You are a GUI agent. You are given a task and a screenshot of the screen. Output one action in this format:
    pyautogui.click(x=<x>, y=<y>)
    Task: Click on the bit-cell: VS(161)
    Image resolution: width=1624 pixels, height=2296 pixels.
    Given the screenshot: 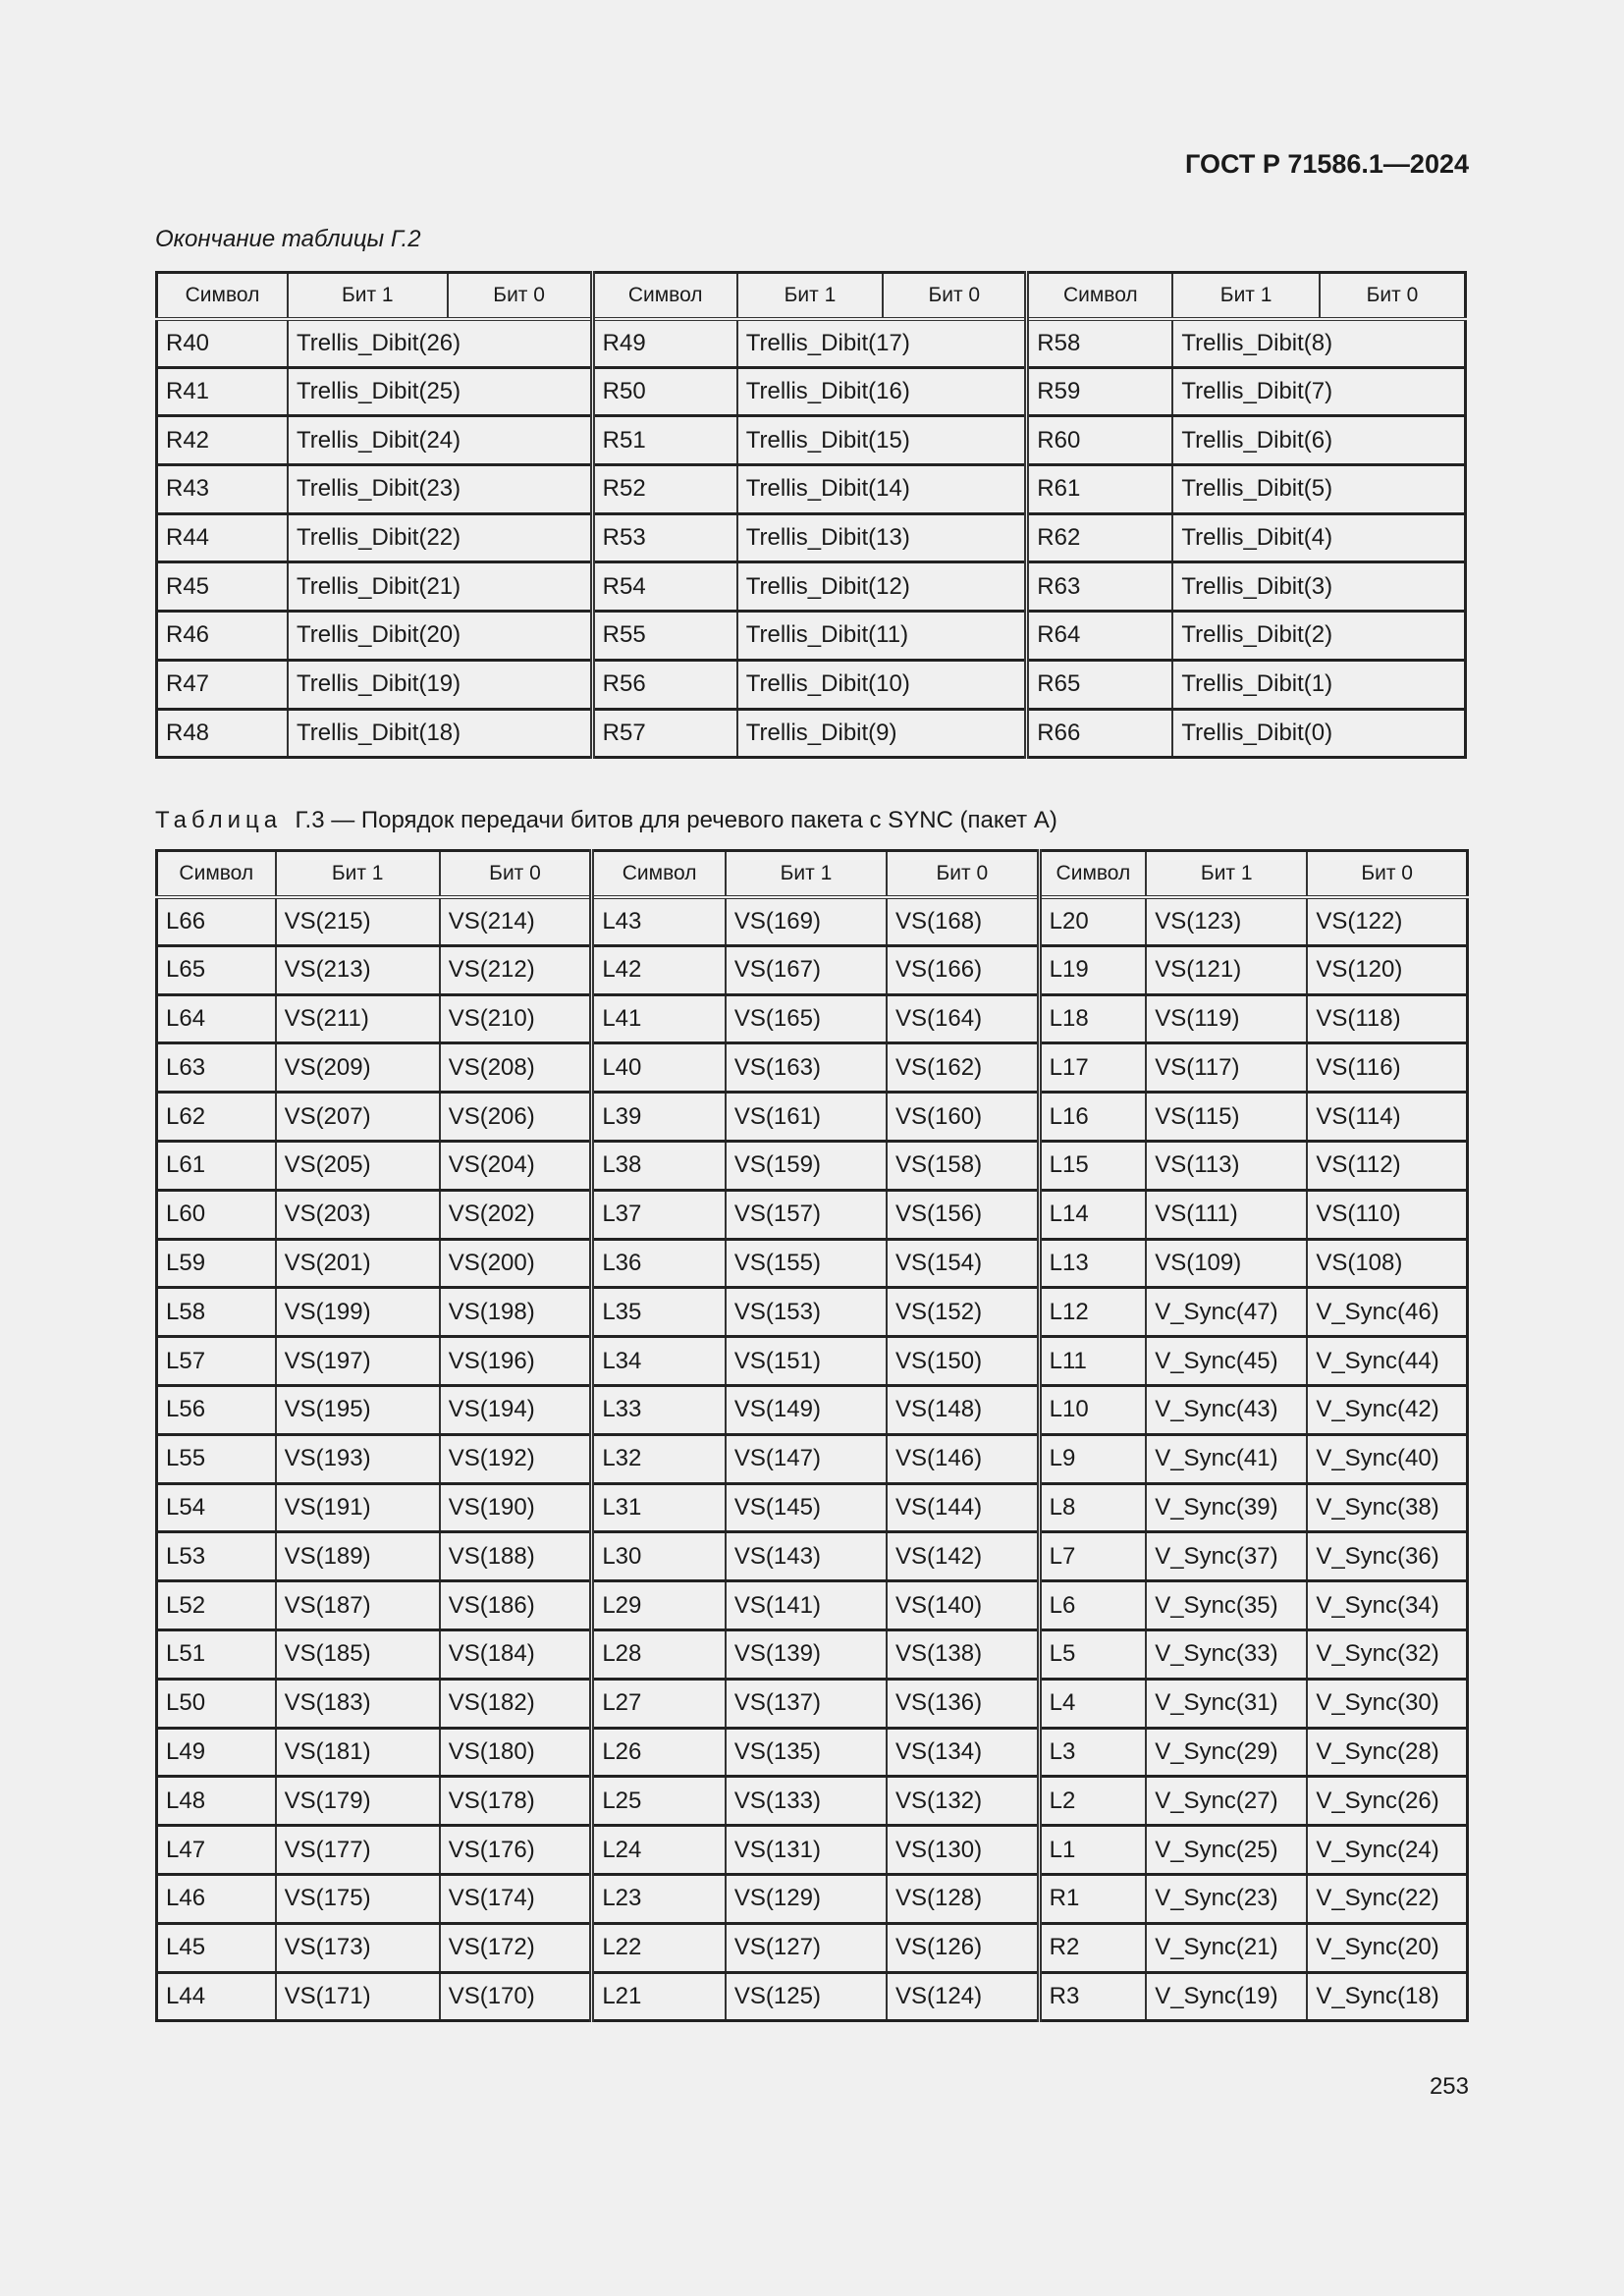 What is the action you would take?
    pyautogui.click(x=806, y=1117)
    